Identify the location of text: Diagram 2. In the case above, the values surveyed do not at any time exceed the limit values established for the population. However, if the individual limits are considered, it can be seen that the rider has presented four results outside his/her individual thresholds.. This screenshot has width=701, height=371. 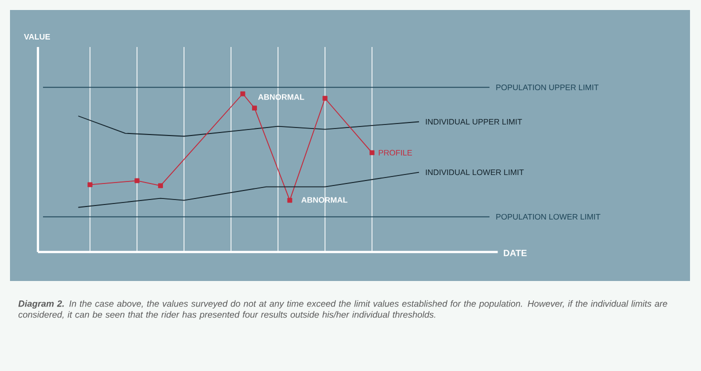
(343, 310).